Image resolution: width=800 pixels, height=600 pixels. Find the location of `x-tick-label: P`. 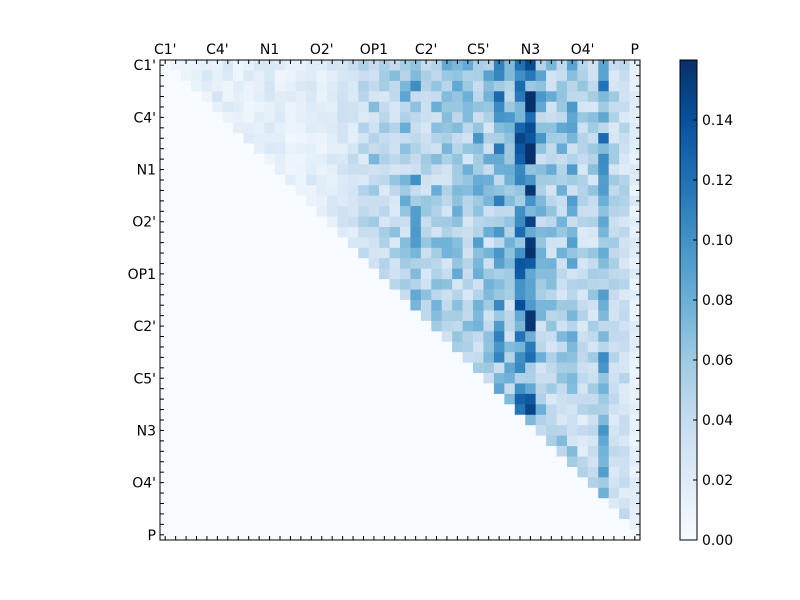

x-tick-label: P is located at coordinates (635, 50).